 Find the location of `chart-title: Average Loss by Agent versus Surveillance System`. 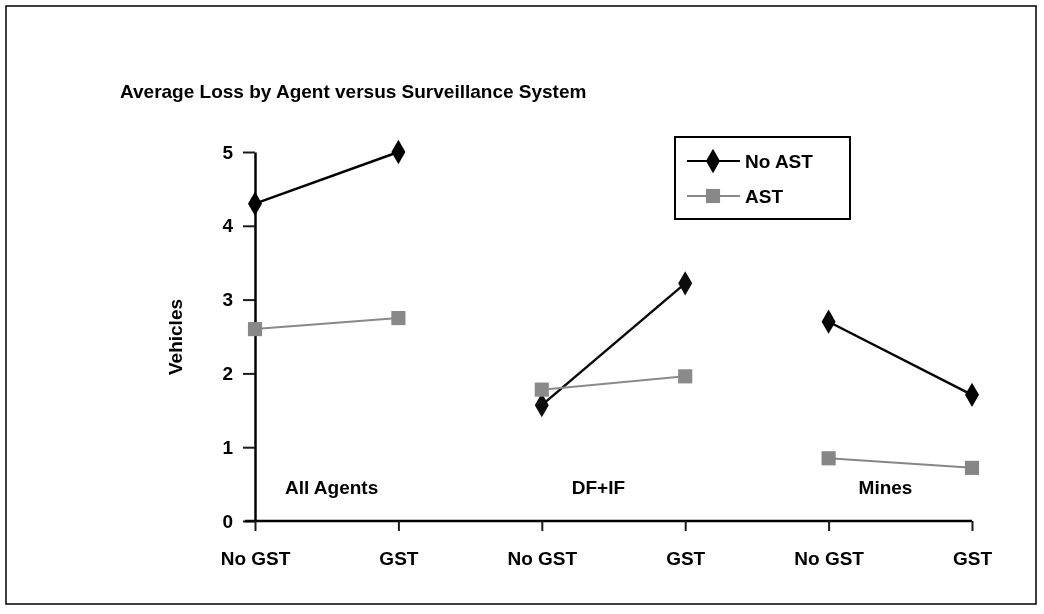

chart-title: Average Loss by Agent versus Surveillance System is located at coordinates (353, 91).